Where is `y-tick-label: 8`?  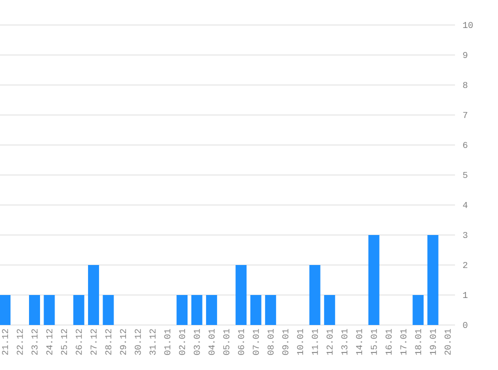
y-tick-label: 8 is located at coordinates (465, 85).